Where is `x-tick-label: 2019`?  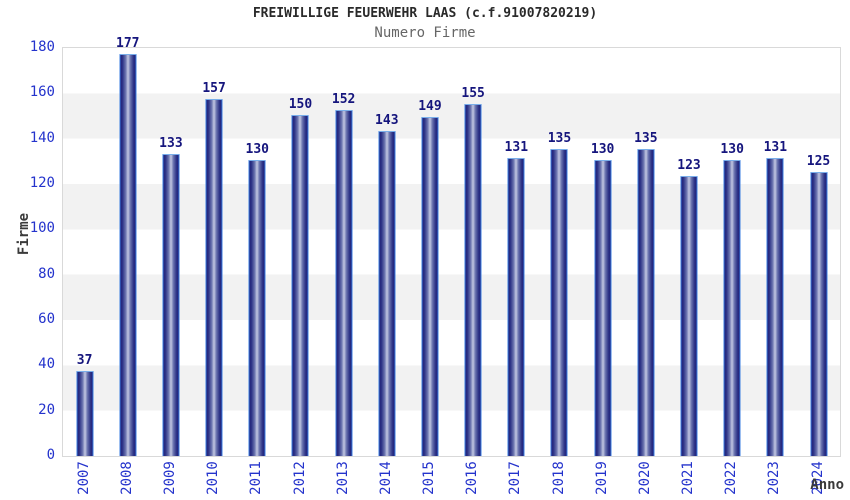 x-tick-label: 2019 is located at coordinates (601, 478).